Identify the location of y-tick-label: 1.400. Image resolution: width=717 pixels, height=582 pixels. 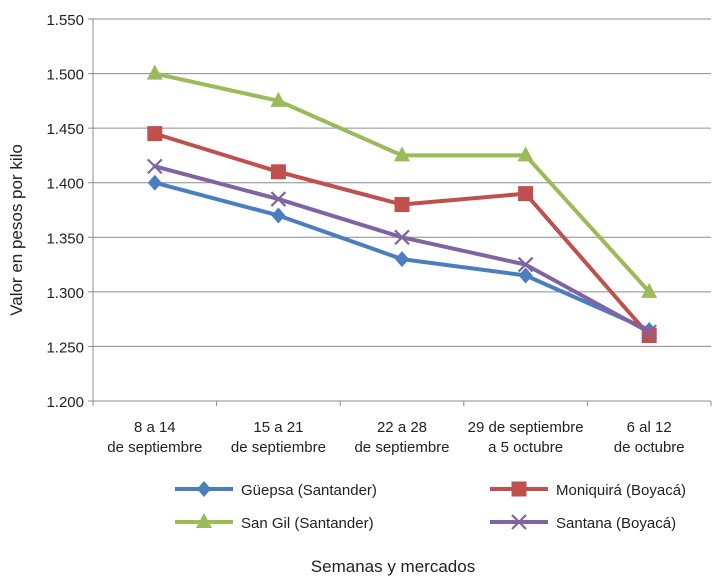
(65, 184).